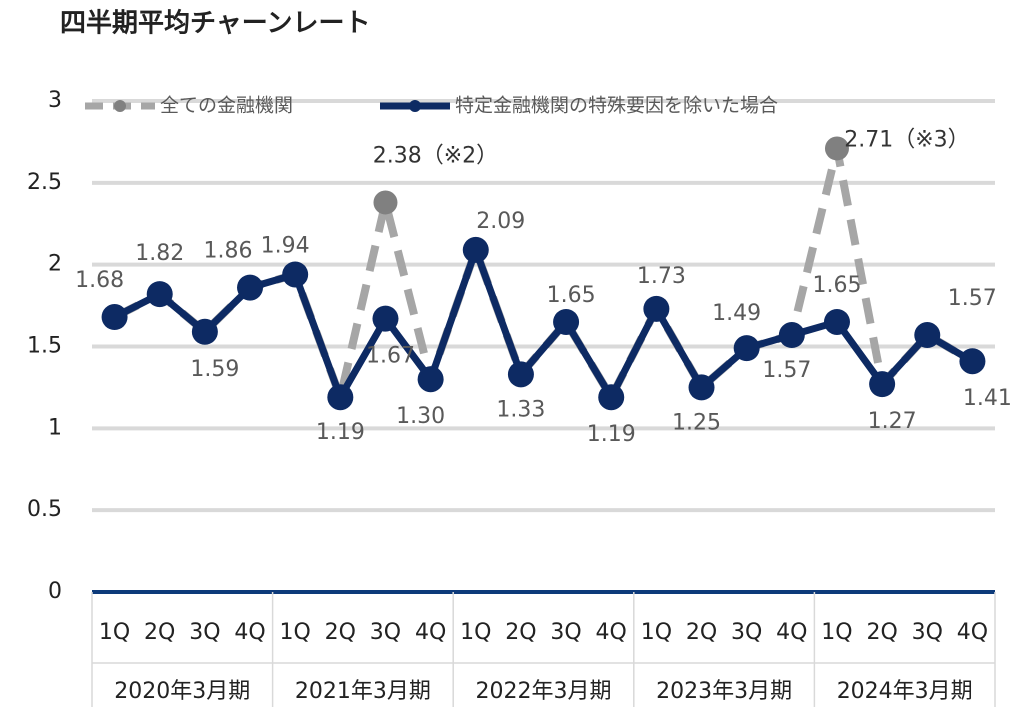 Image resolution: width=1019 pixels, height=707 pixels. Describe the element at coordinates (520, 409) in the screenshot. I see `data-label: 1.33` at that location.